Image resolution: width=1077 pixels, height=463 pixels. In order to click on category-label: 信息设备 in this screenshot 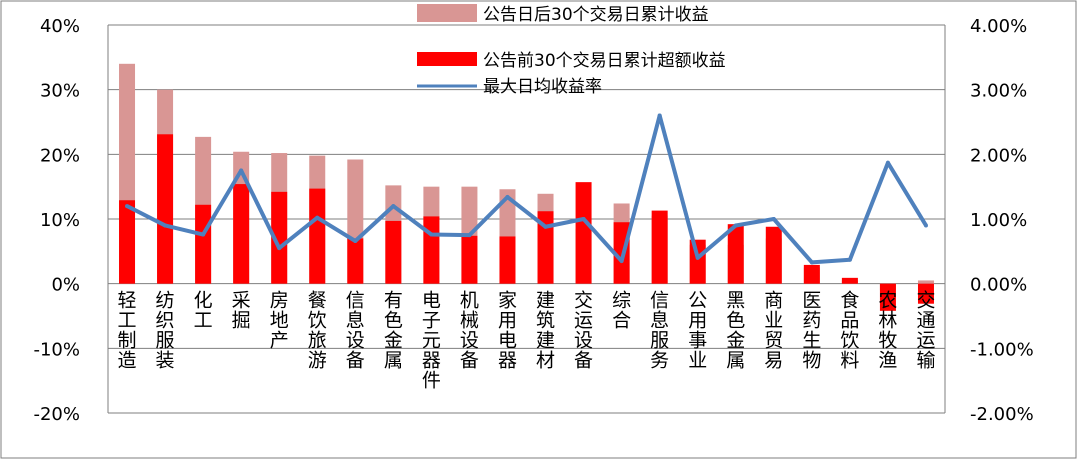, I will do `click(355, 331)`.